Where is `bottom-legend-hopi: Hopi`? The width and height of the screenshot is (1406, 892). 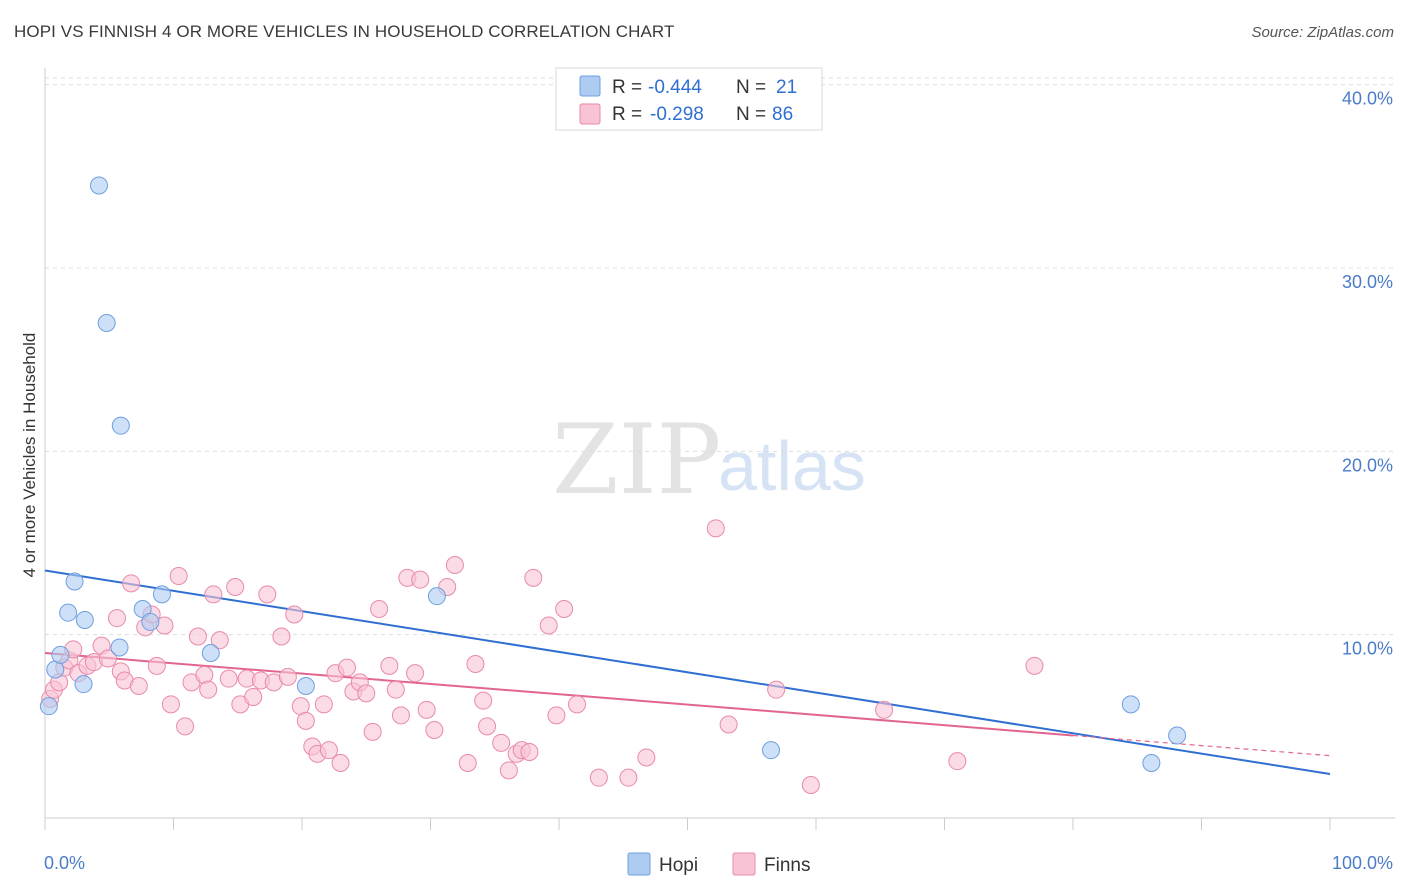 bottom-legend-hopi: Hopi is located at coordinates (678, 865).